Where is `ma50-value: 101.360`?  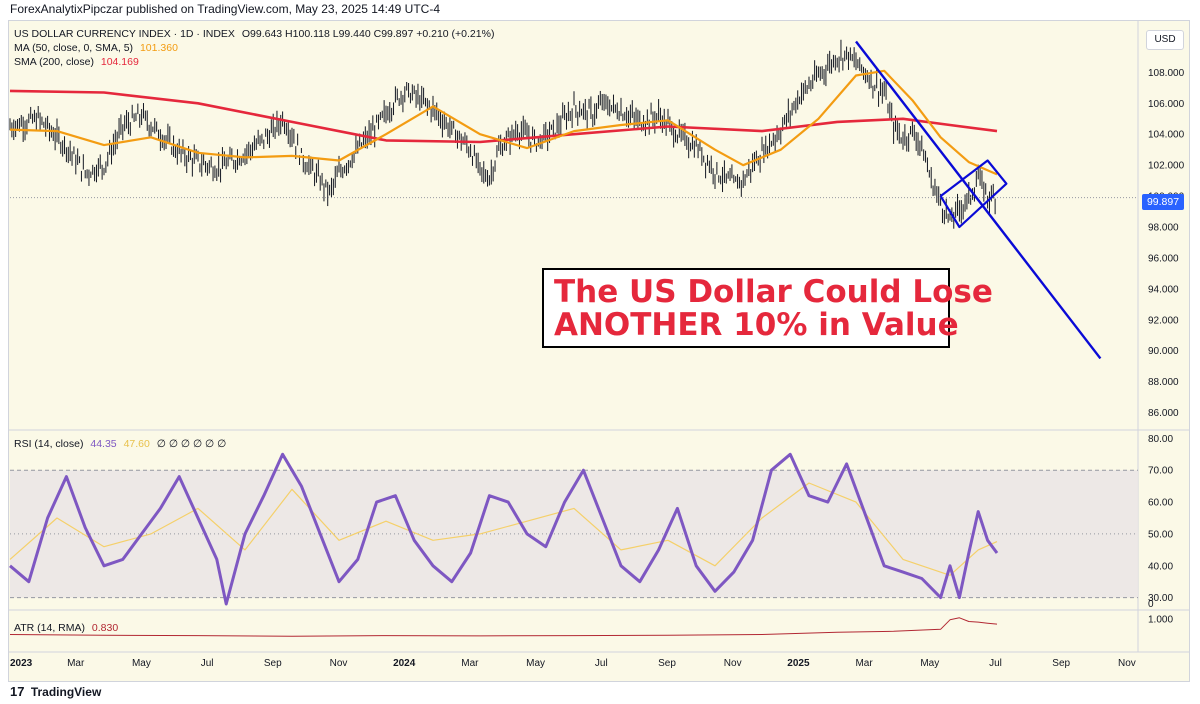 ma50-value: 101.360 is located at coordinates (158, 48).